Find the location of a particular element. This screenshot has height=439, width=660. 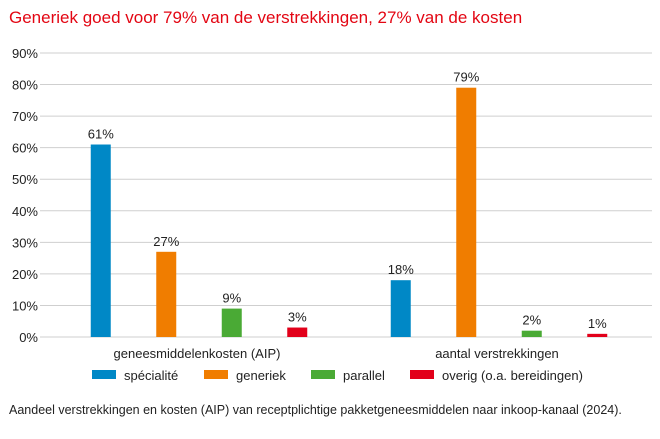

y-tick-label: 0% is located at coordinates (28, 337).